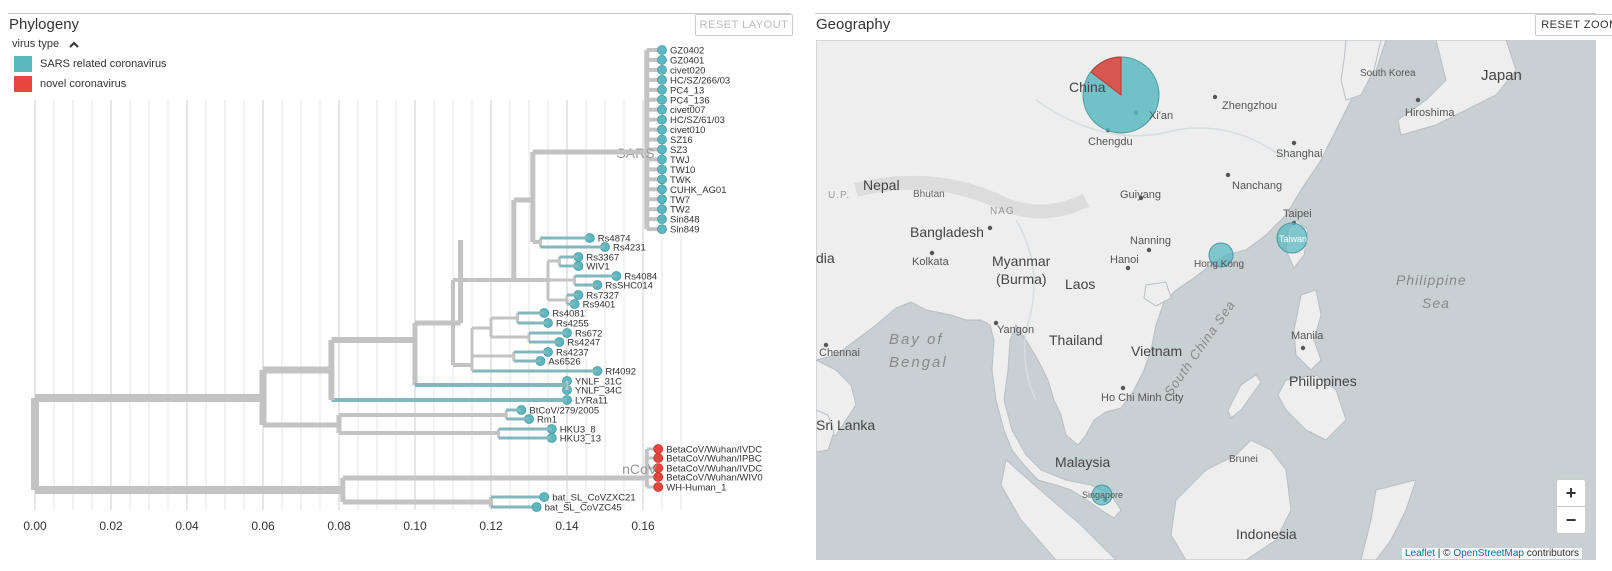 This screenshot has width=1612, height=571. Describe the element at coordinates (1103, 495) in the screenshot. I see `map-label-singapore: Singapore` at that location.